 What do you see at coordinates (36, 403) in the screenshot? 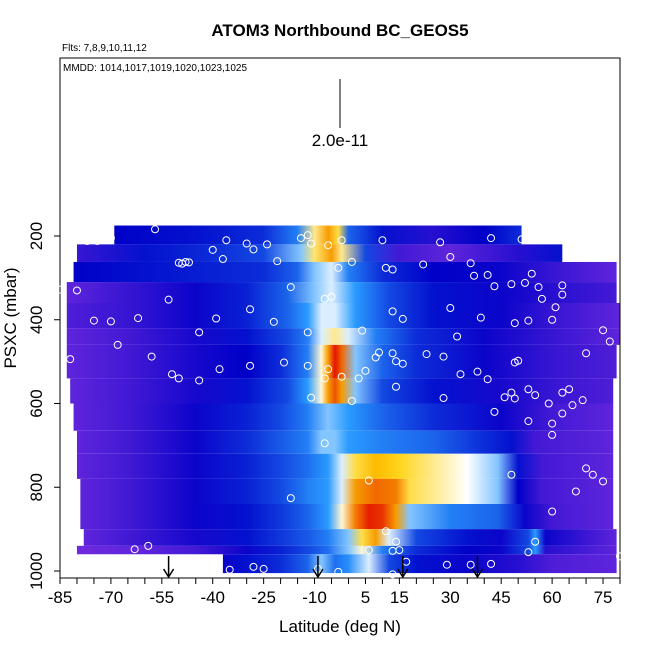
I see `y-tick-label: 600` at bounding box center [36, 403].